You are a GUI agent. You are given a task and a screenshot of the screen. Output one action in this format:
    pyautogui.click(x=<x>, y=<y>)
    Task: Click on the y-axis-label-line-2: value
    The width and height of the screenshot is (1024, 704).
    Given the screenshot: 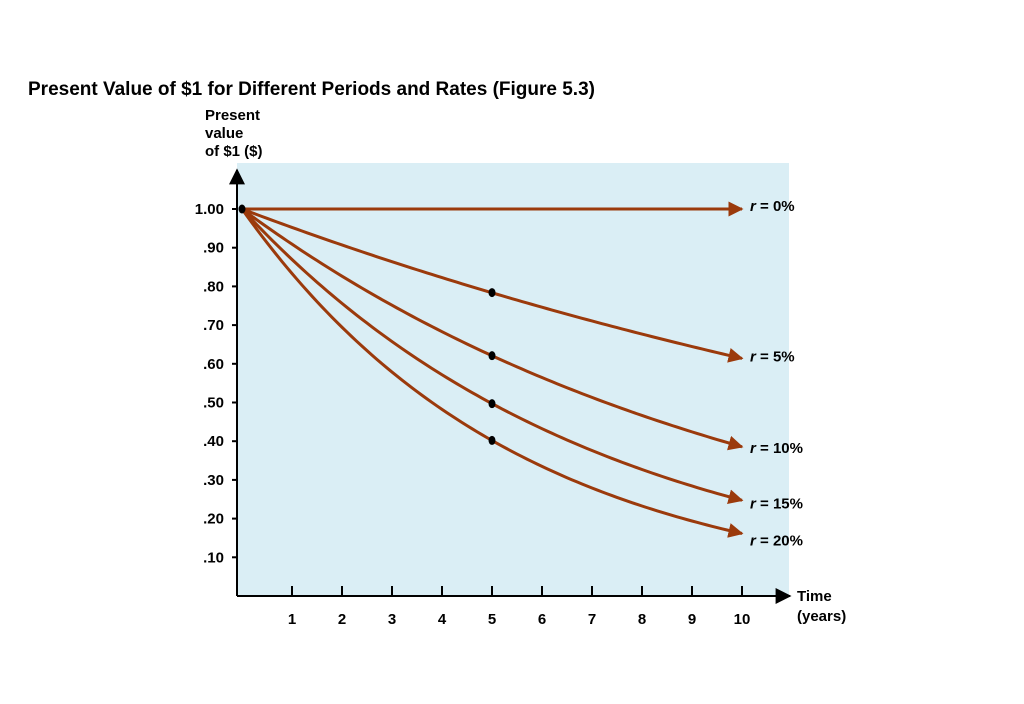 What is the action you would take?
    pyautogui.click(x=224, y=133)
    